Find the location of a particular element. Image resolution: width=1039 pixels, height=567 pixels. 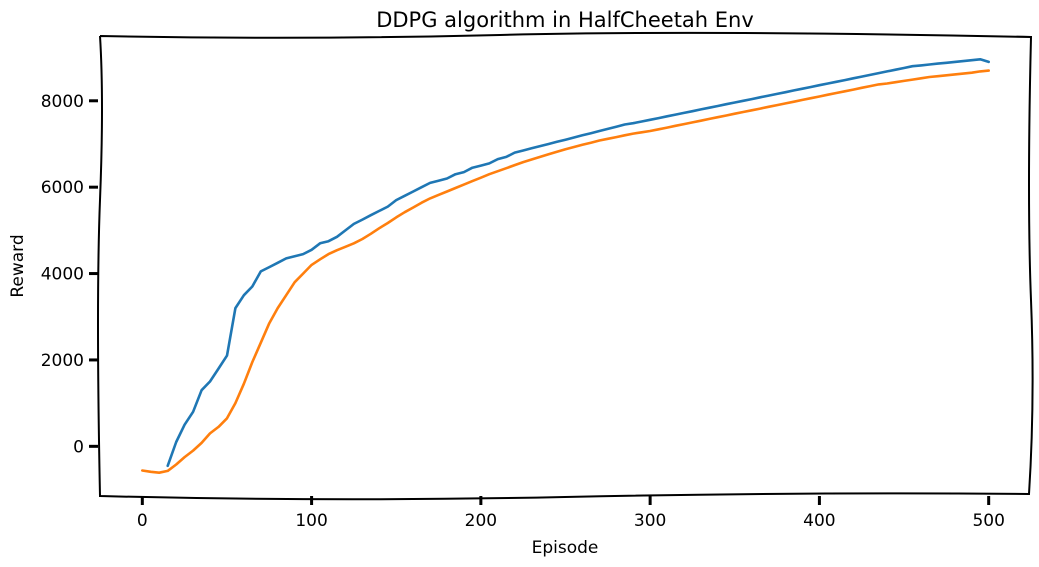

x-axis-label: Episode is located at coordinates (565, 548).